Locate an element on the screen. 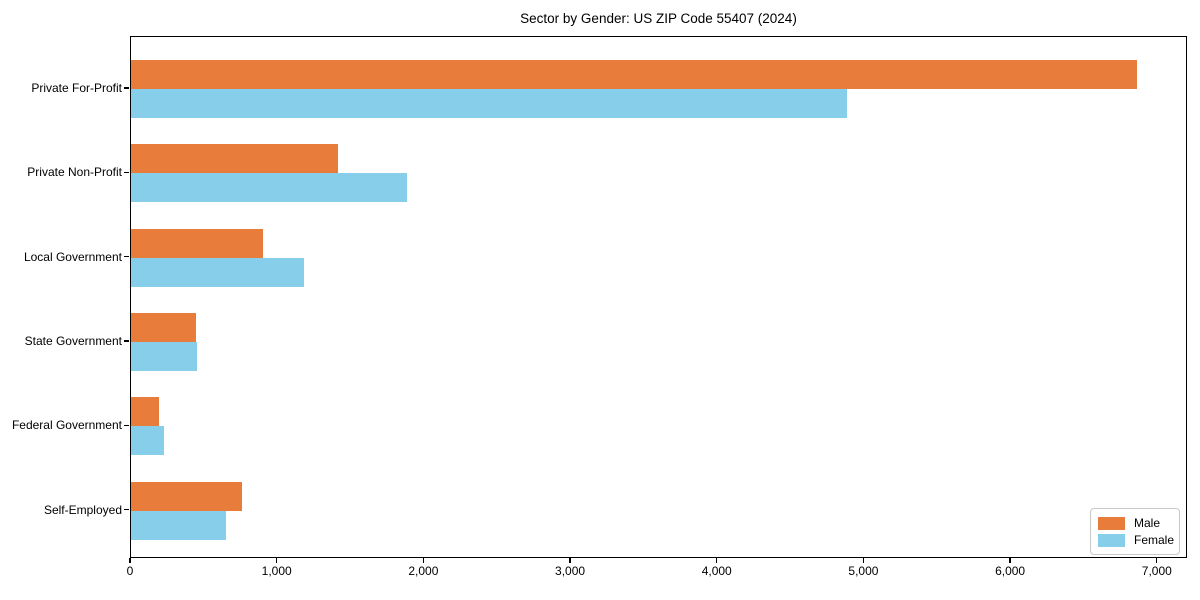 The width and height of the screenshot is (1200, 600). bar-female-private-non-profit is located at coordinates (269, 188).